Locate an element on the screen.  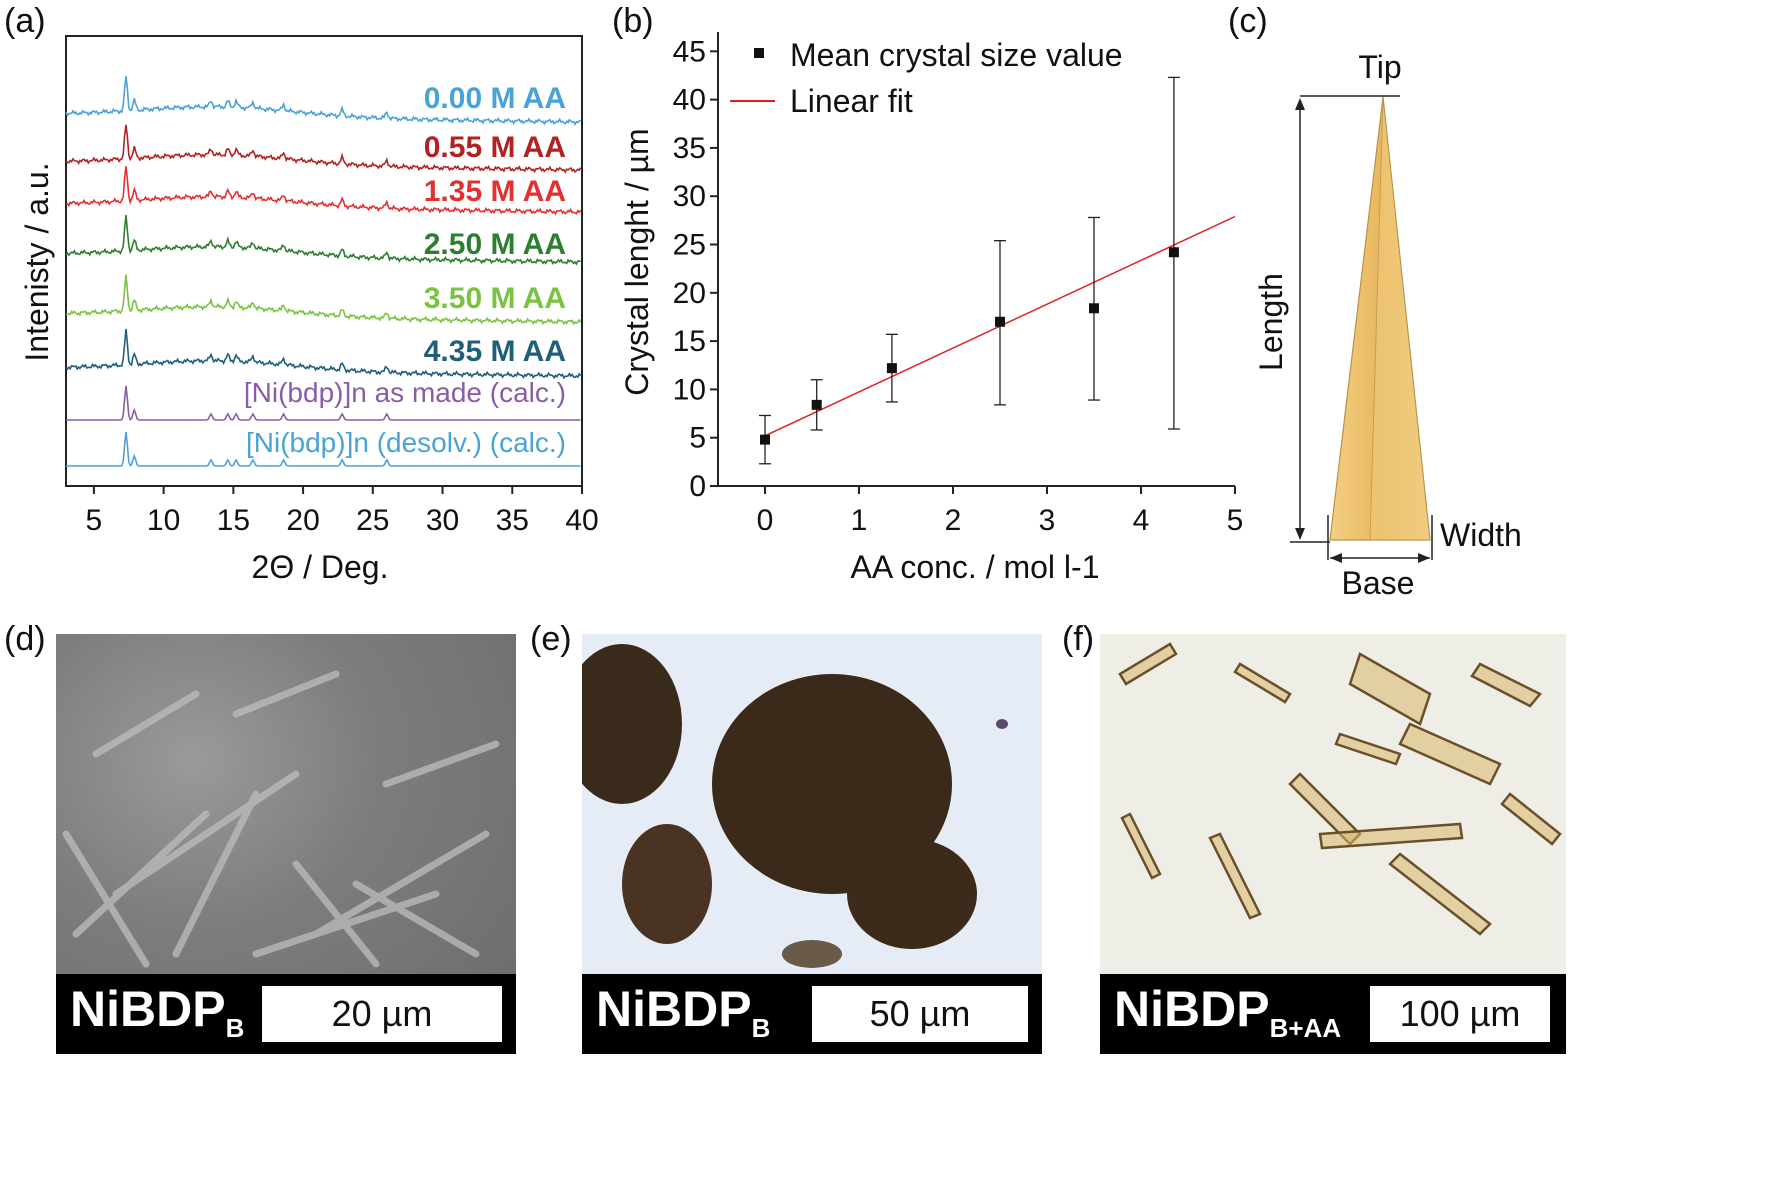
xrd-x-axis-label: 2Θ / Deg. is located at coordinates (320, 567).